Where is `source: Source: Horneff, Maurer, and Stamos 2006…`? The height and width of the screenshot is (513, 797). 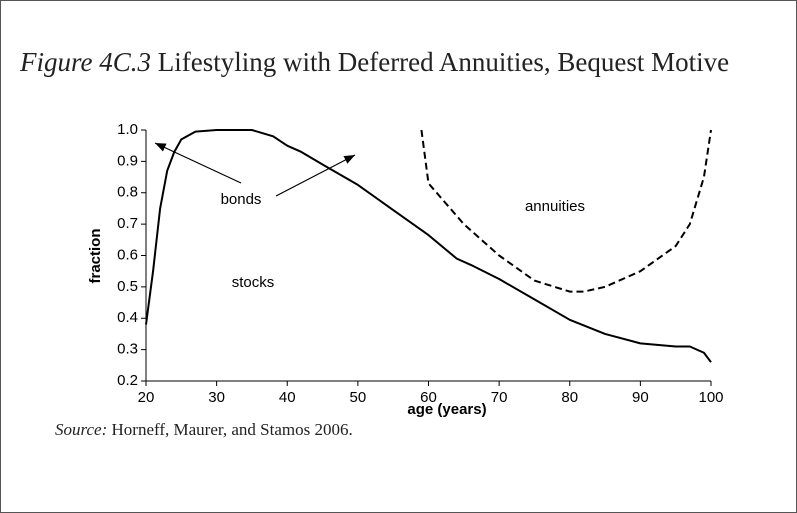 source: Source: Horneff, Maurer, and Stamos 2006… is located at coordinates (204, 430).